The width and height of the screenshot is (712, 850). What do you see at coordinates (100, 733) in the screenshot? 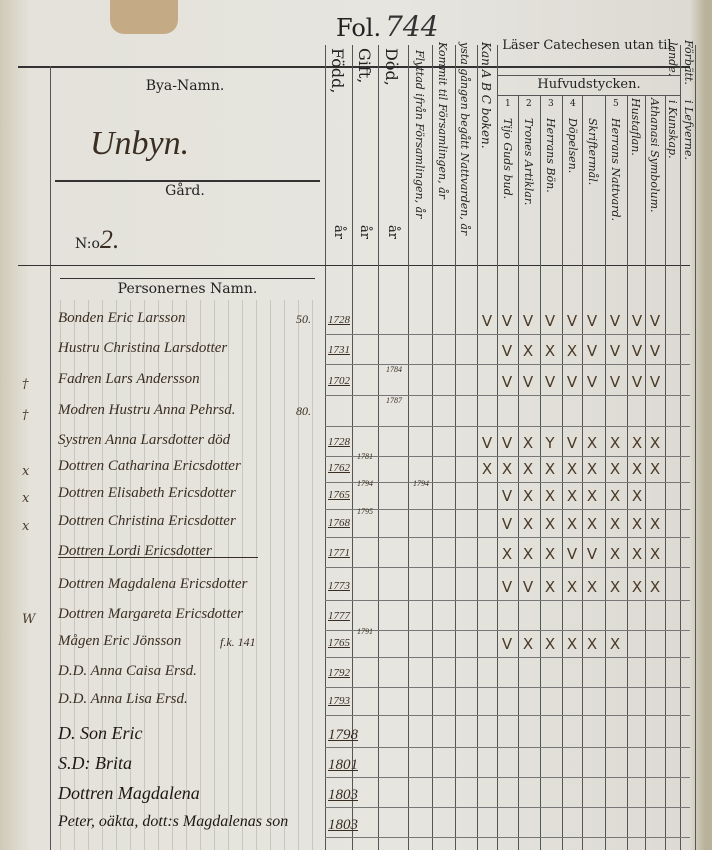
I see `person-name: D. Son Eric` at bounding box center [100, 733].